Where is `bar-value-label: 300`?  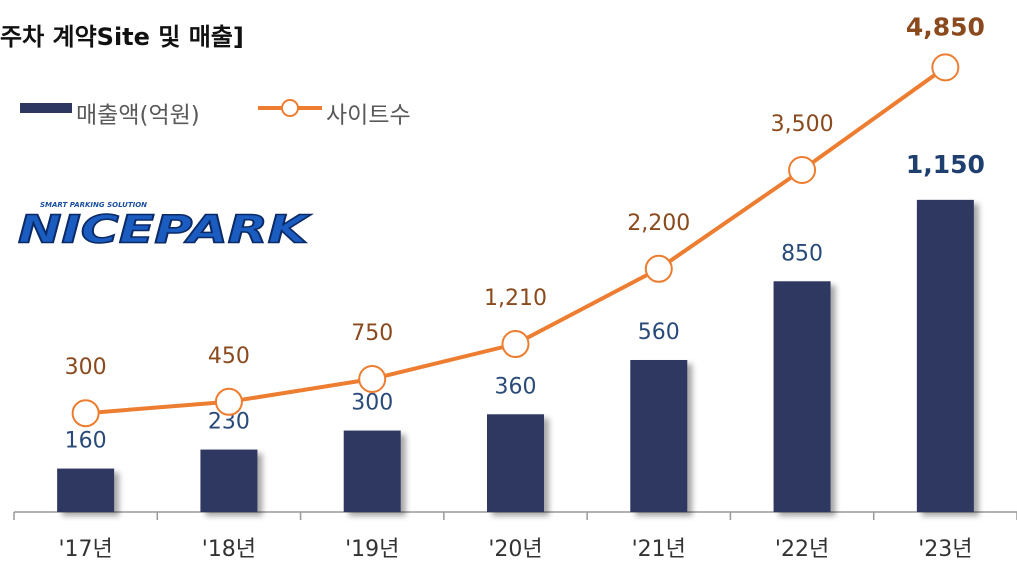 bar-value-label: 300 is located at coordinates (372, 403).